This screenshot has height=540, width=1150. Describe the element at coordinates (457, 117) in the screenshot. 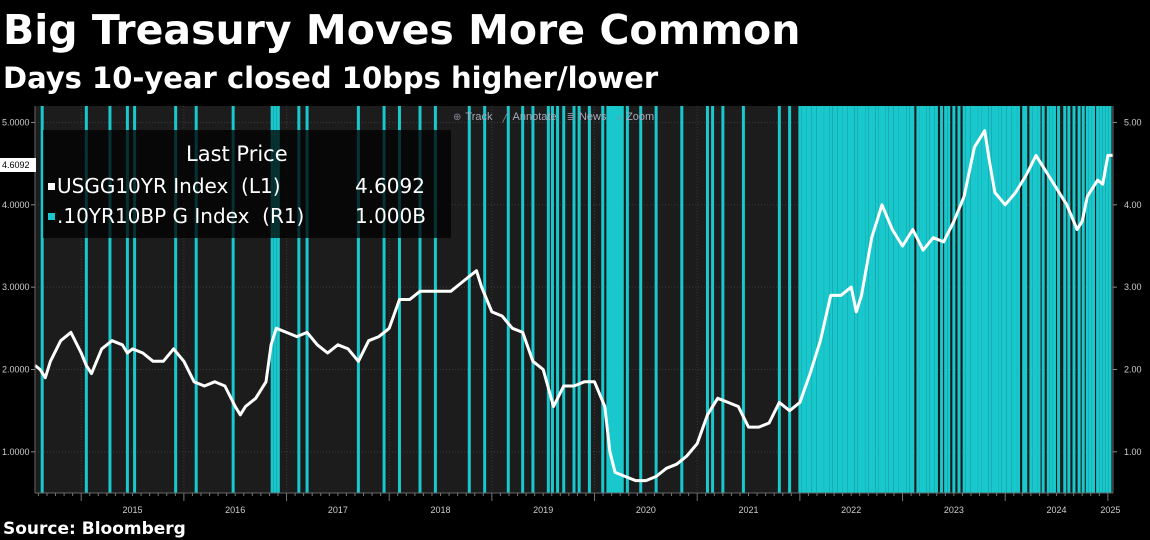

I see `crosshair-icon: ⊕` at that location.